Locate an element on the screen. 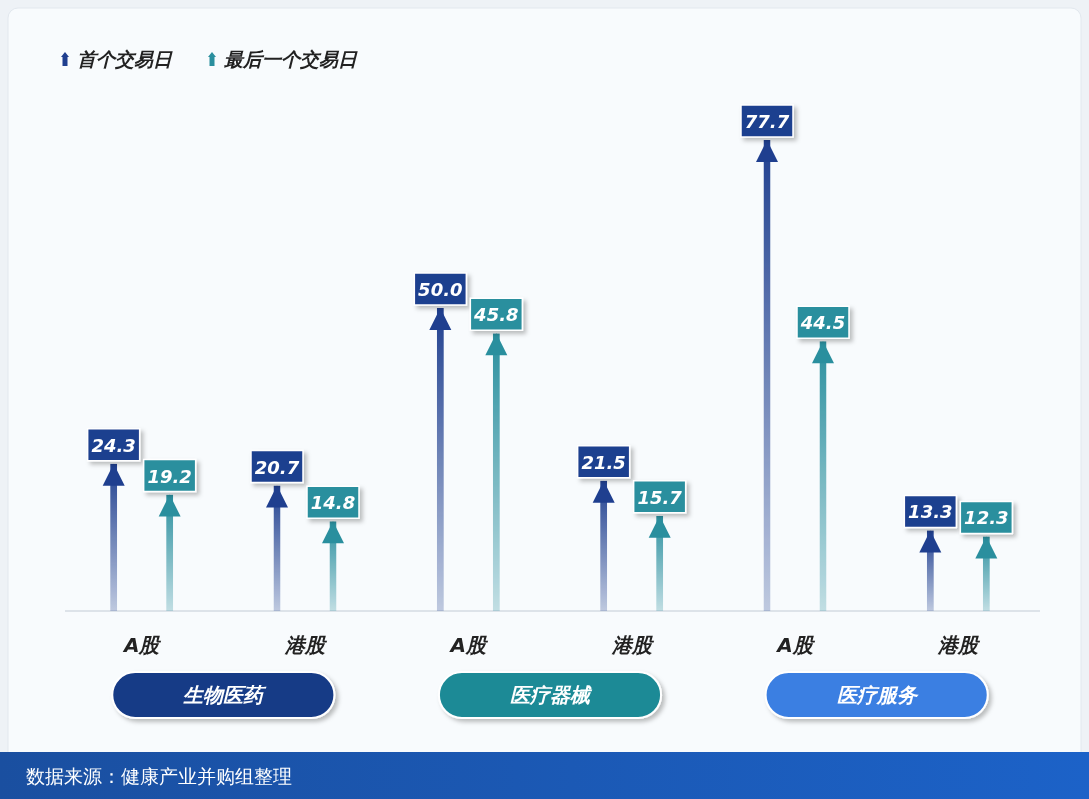 The width and height of the screenshot is (1089, 799). data-label: 12.3 is located at coordinates (986, 518).